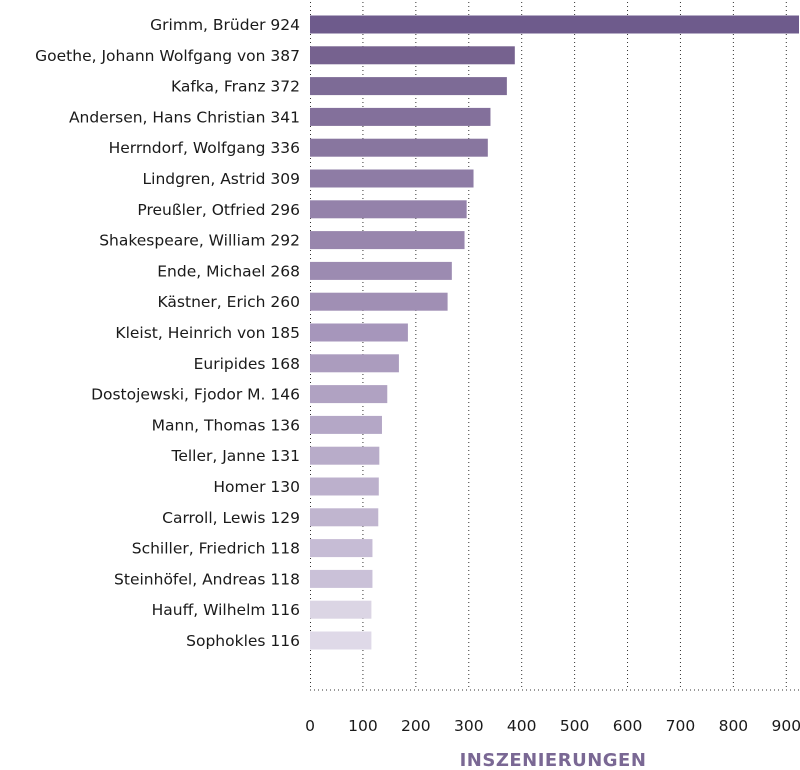  I want to click on category-label-12: Dostojewski, Fjodor M. 146, so click(195, 395).